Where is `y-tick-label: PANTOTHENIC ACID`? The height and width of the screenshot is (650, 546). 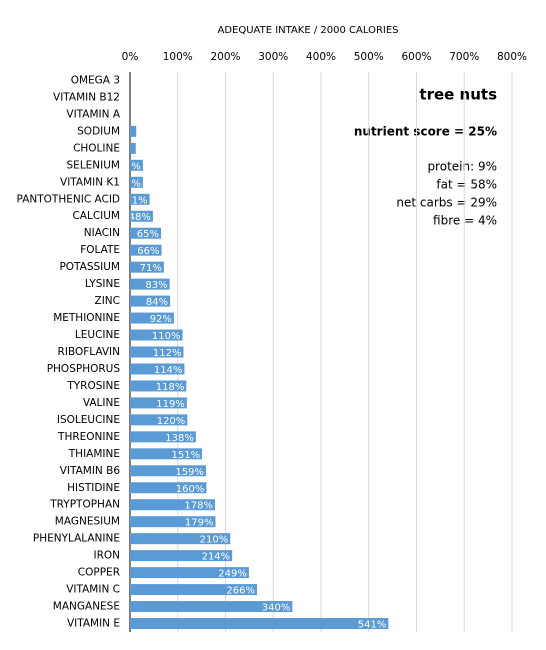
y-tick-label: PANTOTHENIC ACID is located at coordinates (68, 199).